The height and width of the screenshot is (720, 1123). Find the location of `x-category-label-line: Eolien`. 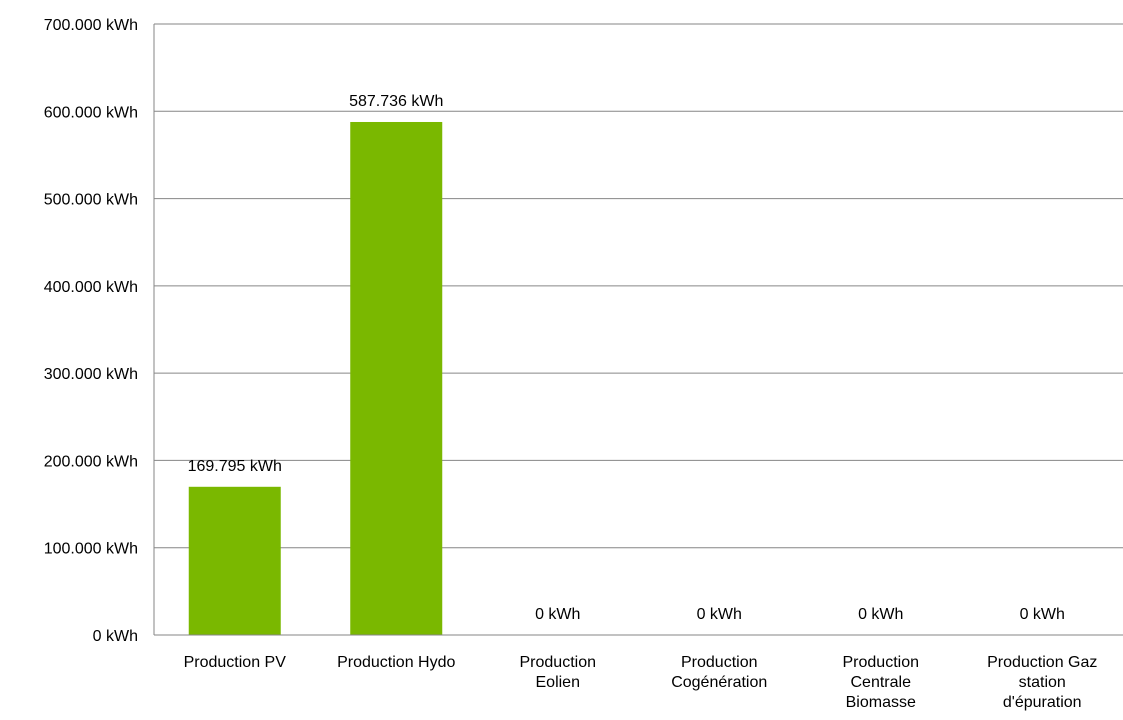

x-category-label-line: Eolien is located at coordinates (558, 682).